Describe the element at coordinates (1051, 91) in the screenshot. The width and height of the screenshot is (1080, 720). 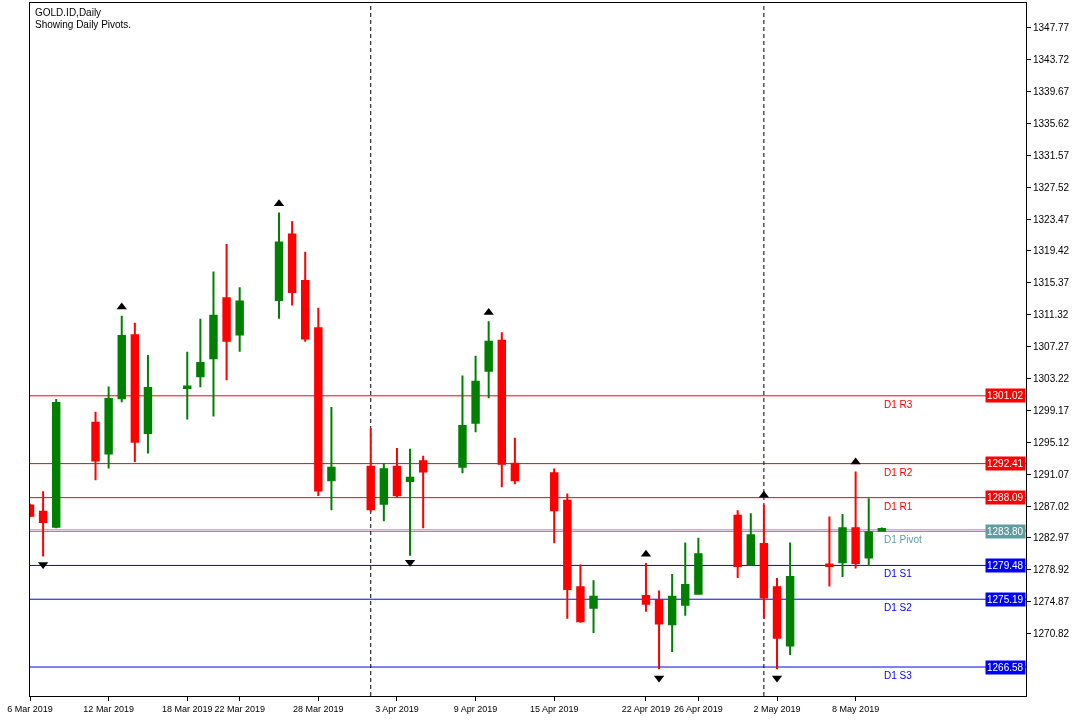
I see `y-tick-label: 1339.67` at that location.